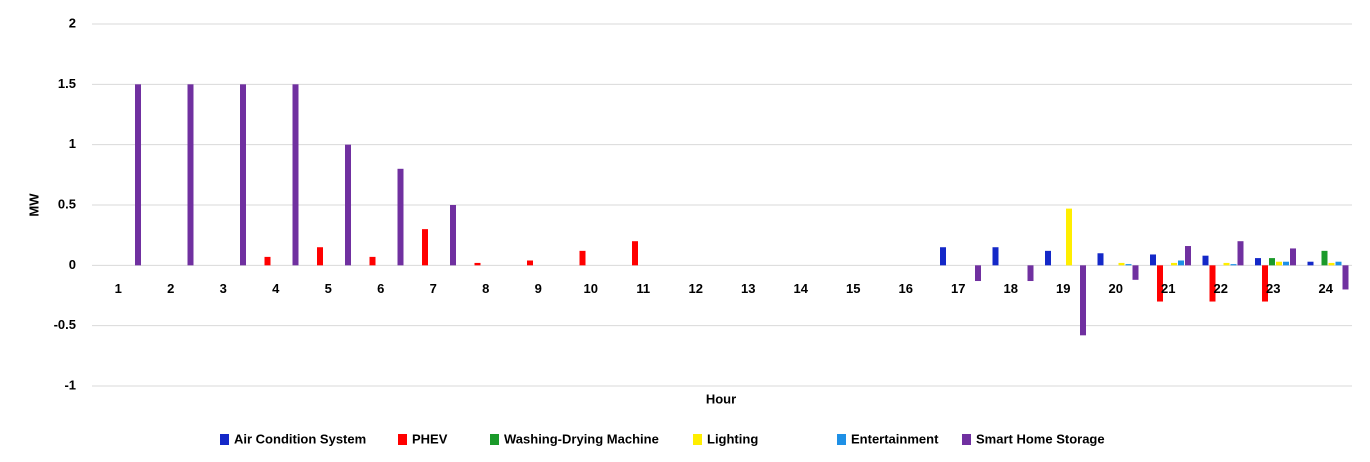 The height and width of the screenshot is (462, 1370). What do you see at coordinates (67, 203) in the screenshot?
I see `y-tick-label: 0.5` at bounding box center [67, 203].